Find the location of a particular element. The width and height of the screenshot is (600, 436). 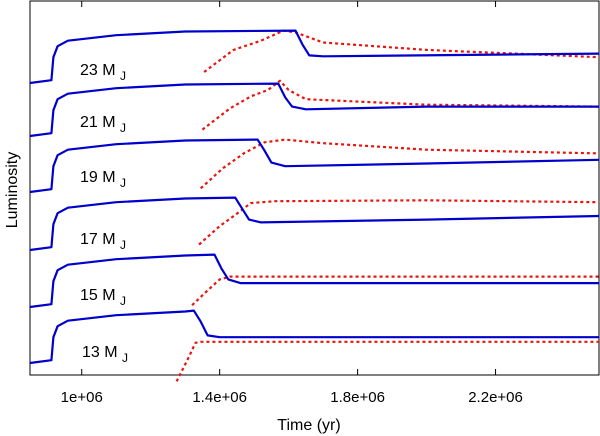

x-axis-label: Time (yr) is located at coordinates (308, 425).